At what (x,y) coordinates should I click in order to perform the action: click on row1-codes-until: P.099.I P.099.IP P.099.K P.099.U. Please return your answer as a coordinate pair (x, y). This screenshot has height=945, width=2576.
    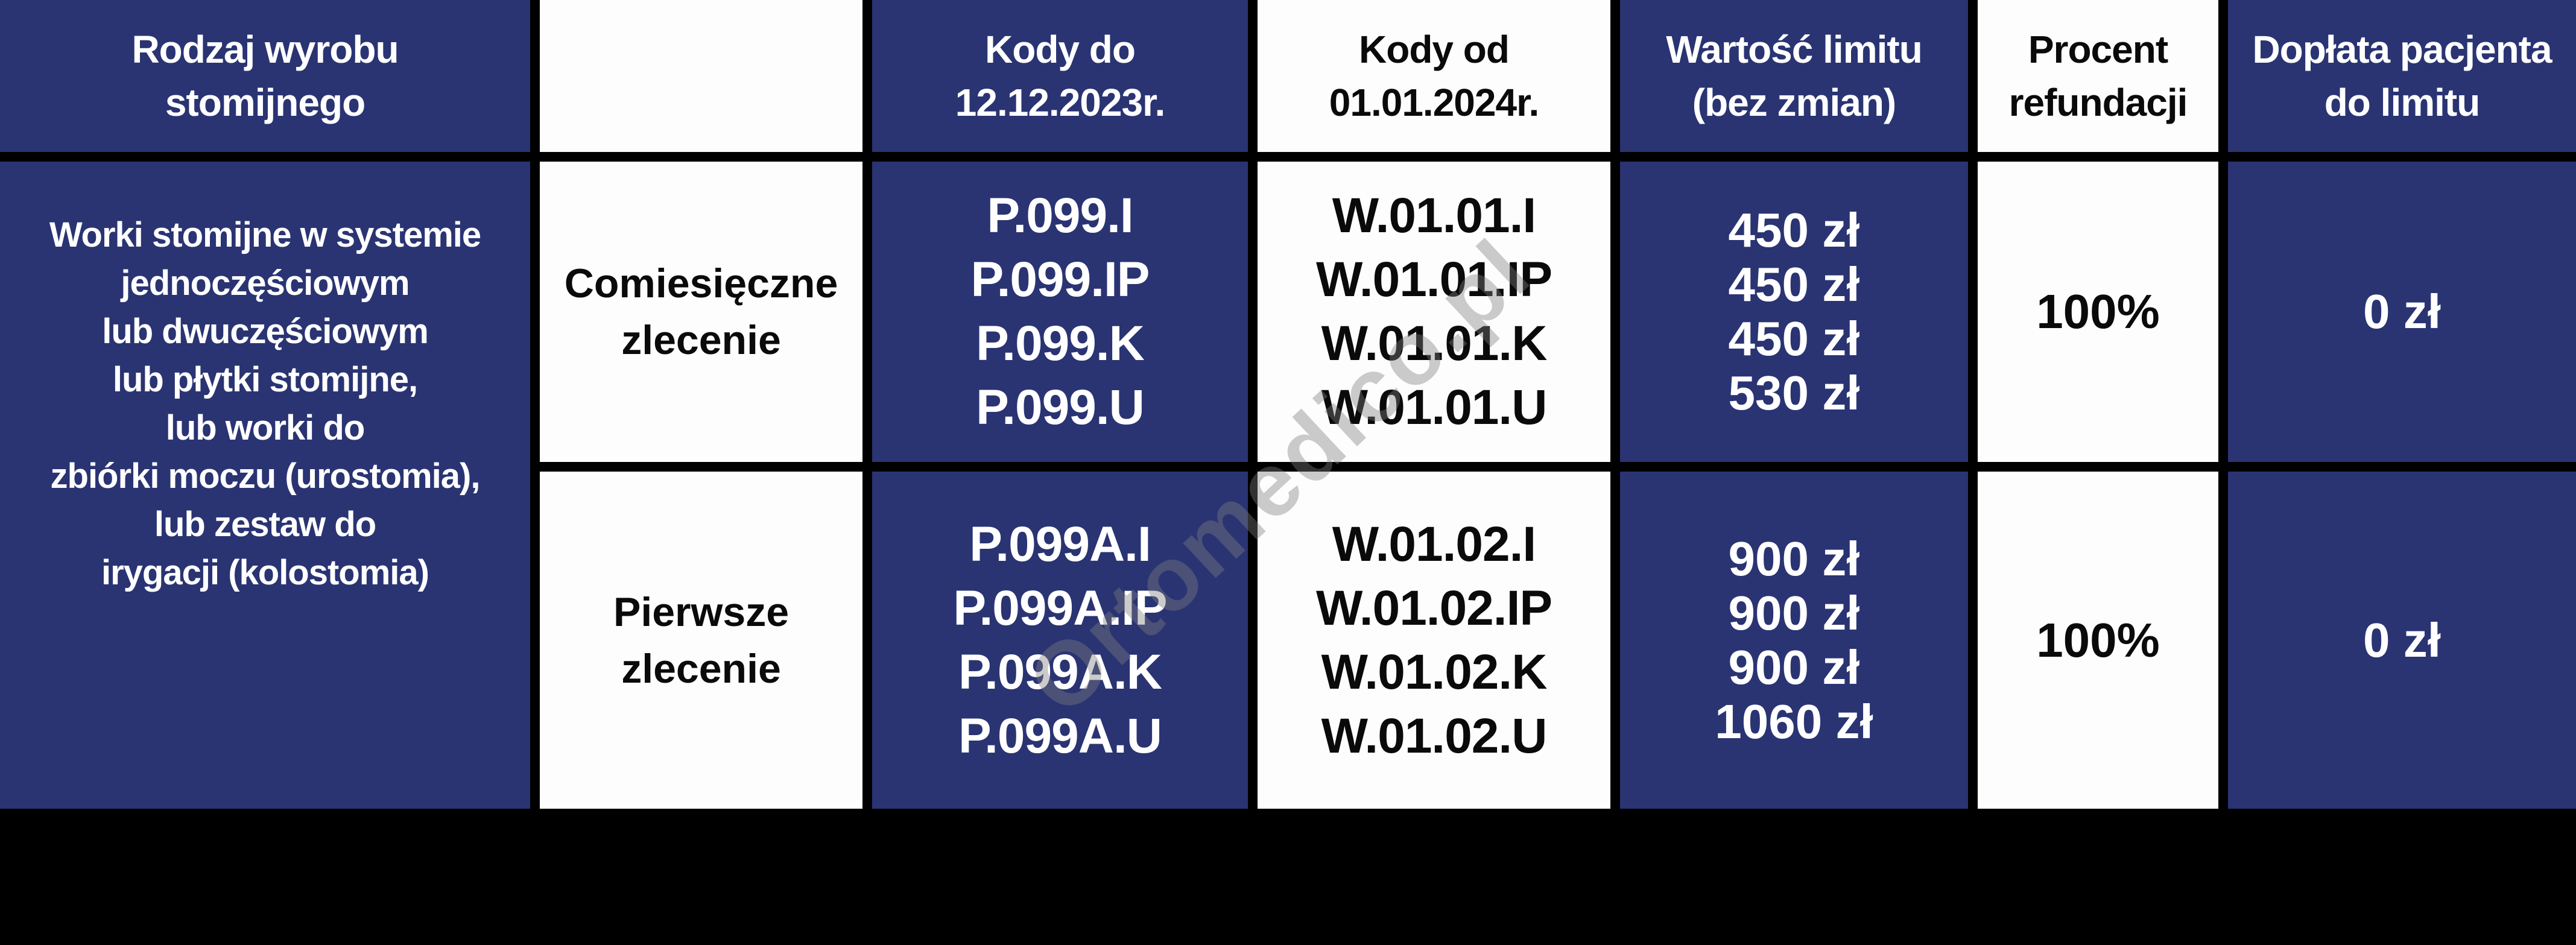
    Looking at the image, I should click on (1060, 312).